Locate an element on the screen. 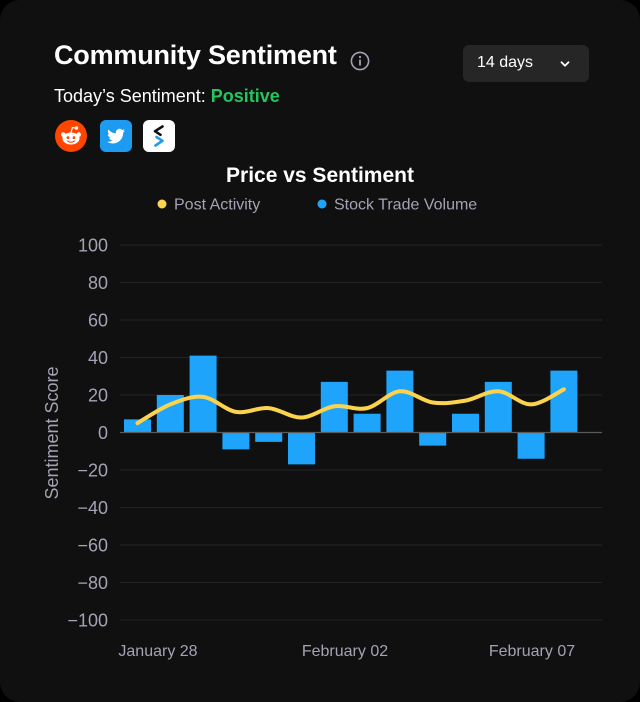 The image size is (640, 702). stocktwits-icon is located at coordinates (158, 136).